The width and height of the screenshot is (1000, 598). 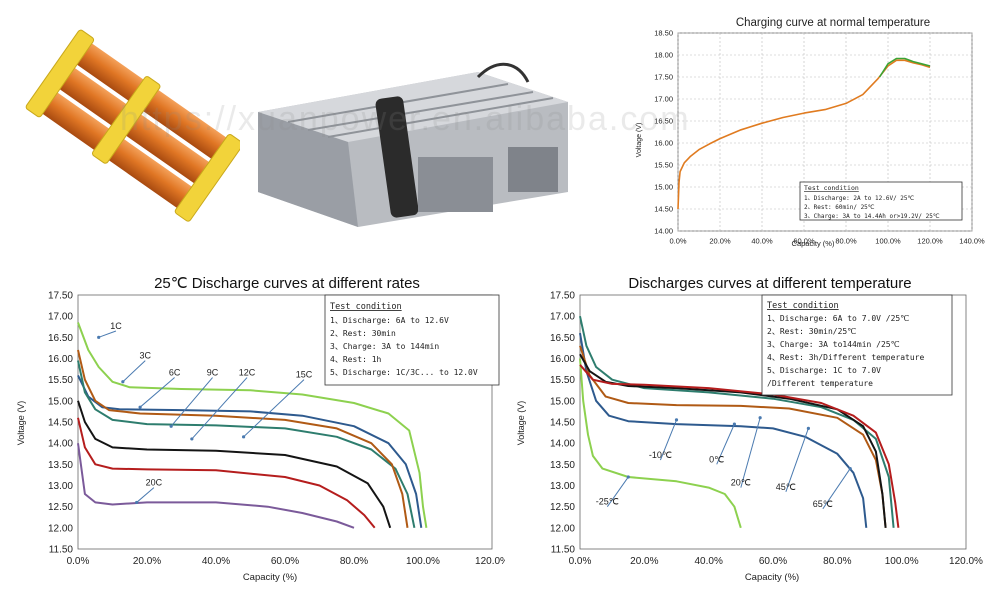 What do you see at coordinates (716, 459) in the screenshot?
I see `series-annotation-label: 0℃` at bounding box center [716, 459].